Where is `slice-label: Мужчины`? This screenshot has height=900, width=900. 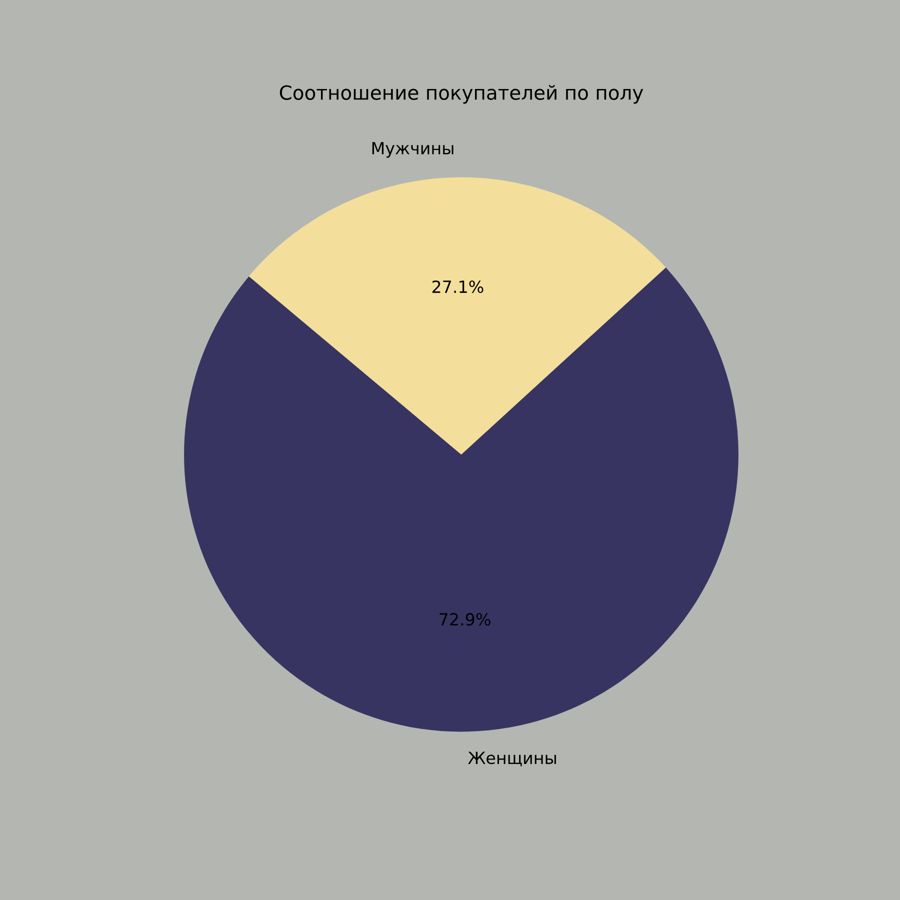 slice-label: Мужчины is located at coordinates (413, 150).